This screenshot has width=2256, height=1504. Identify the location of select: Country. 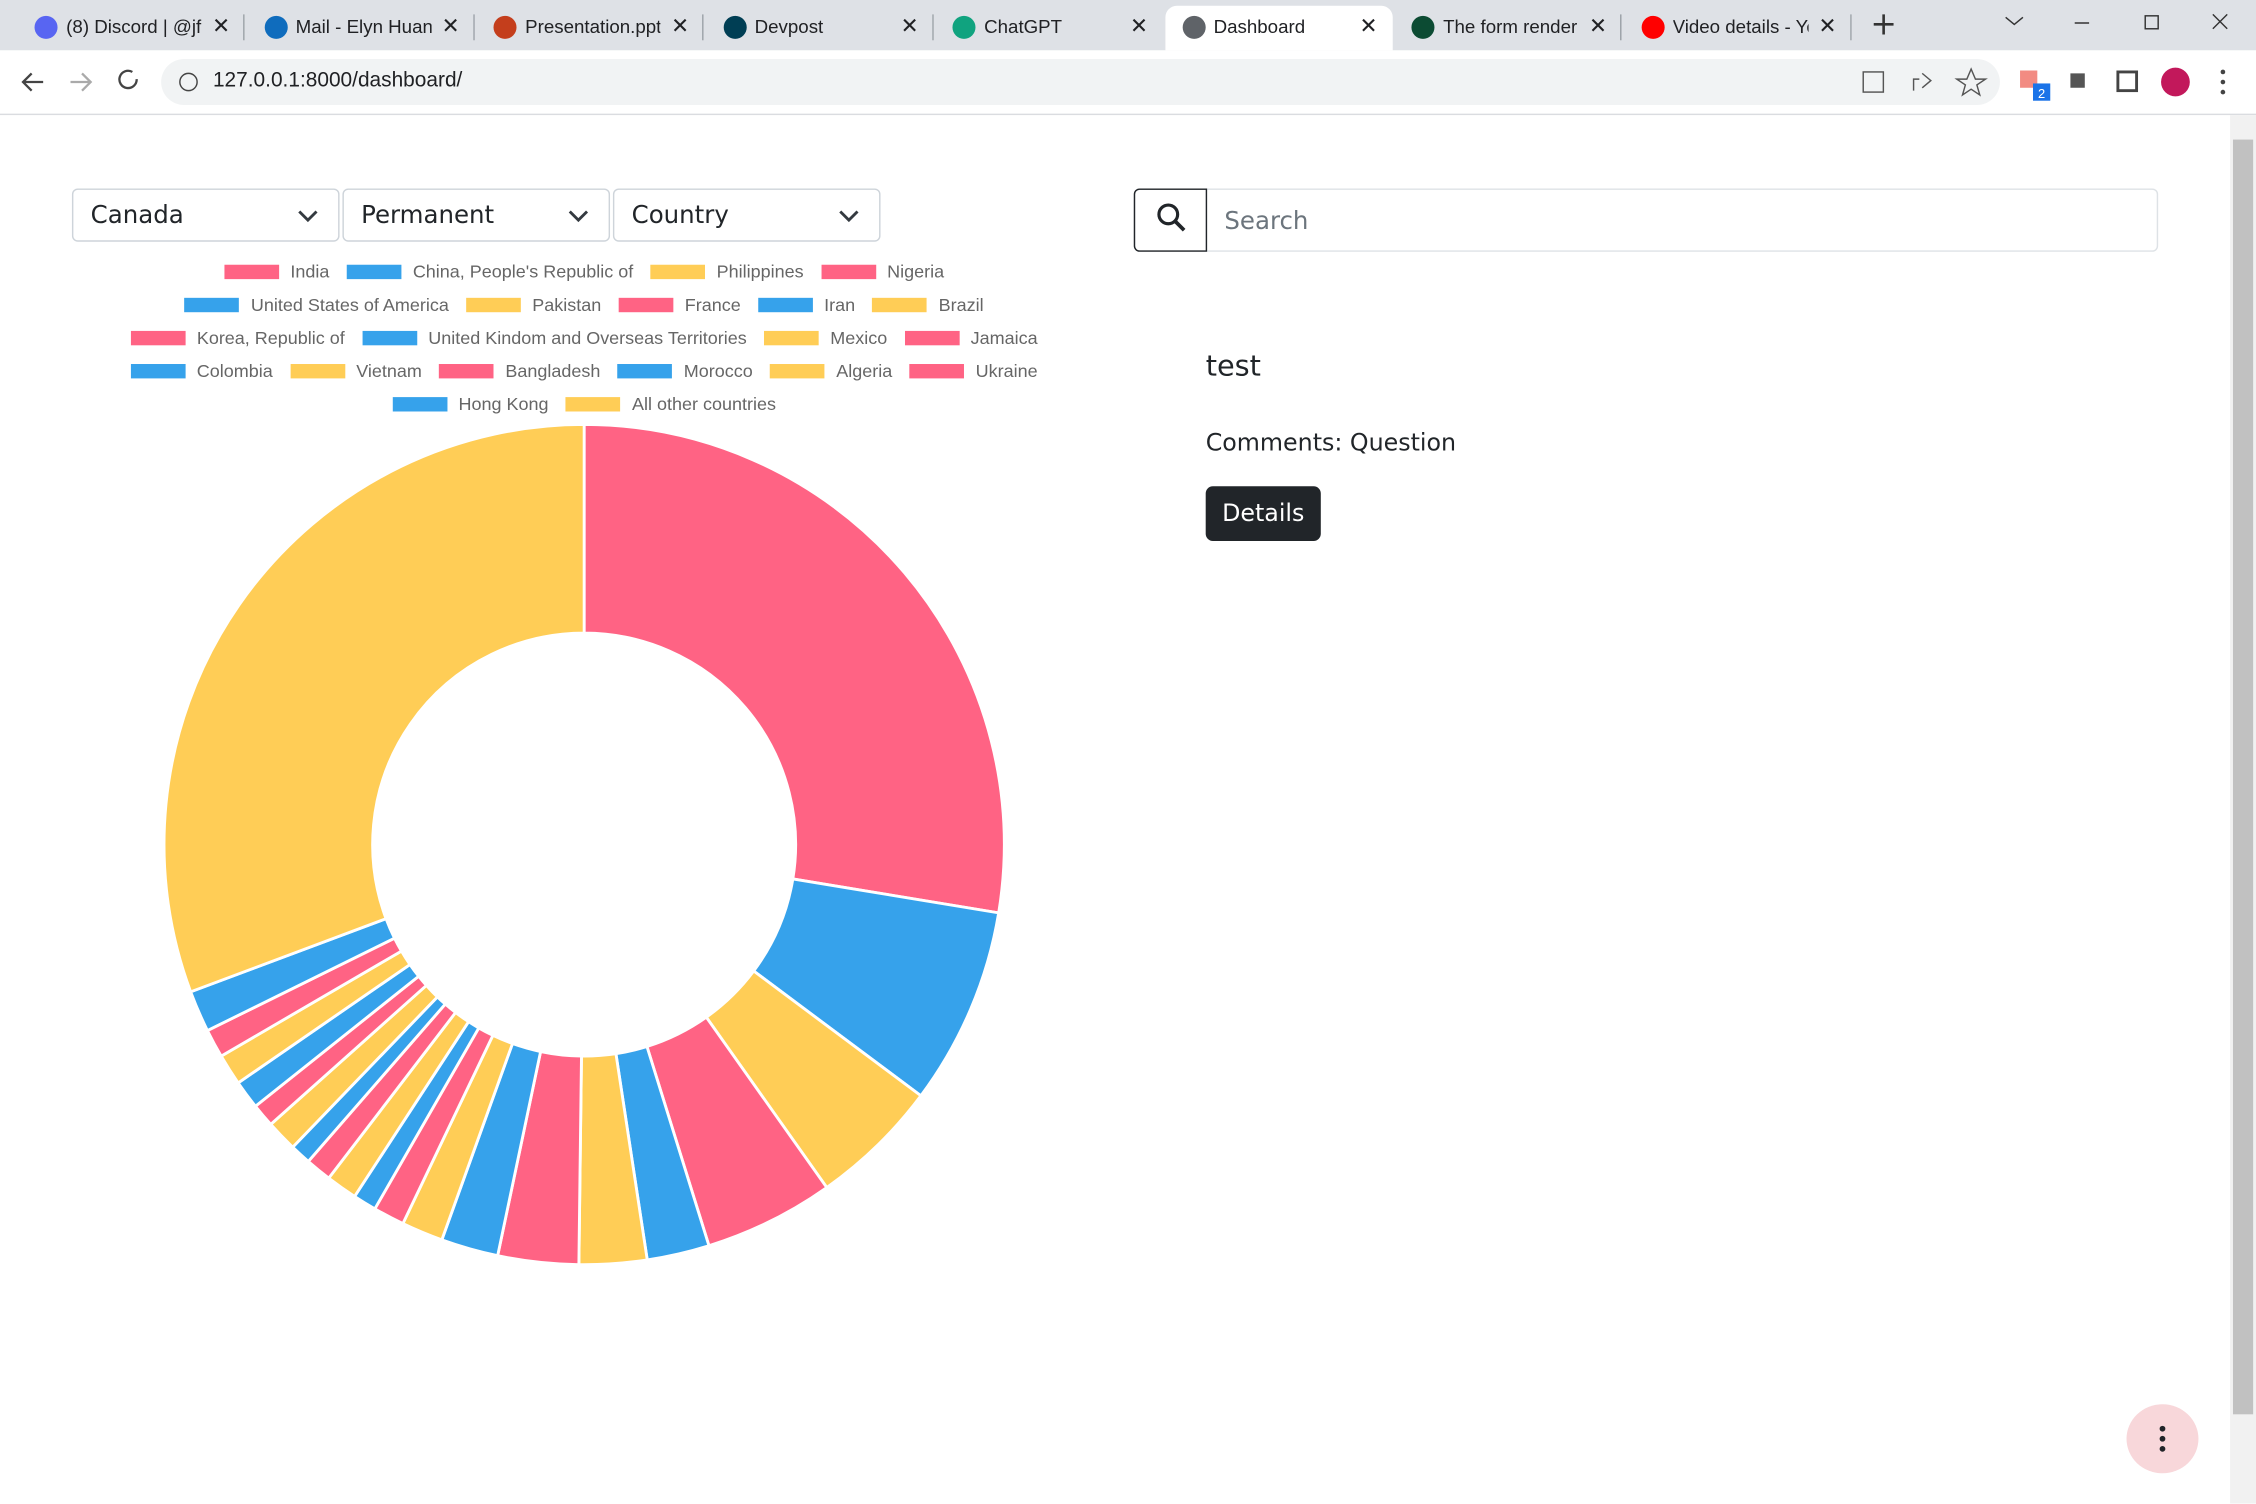
(746, 215).